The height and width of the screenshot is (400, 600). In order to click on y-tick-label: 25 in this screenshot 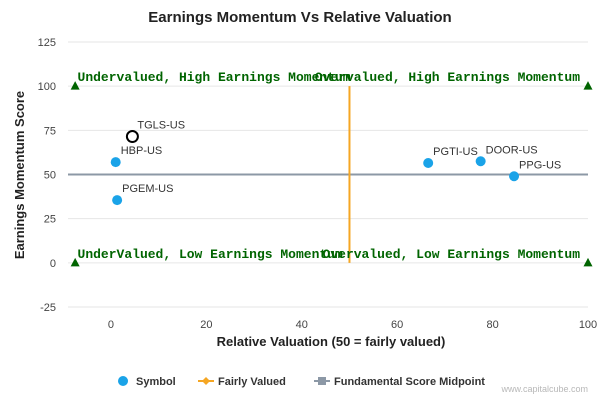, I will do `click(50, 220)`.